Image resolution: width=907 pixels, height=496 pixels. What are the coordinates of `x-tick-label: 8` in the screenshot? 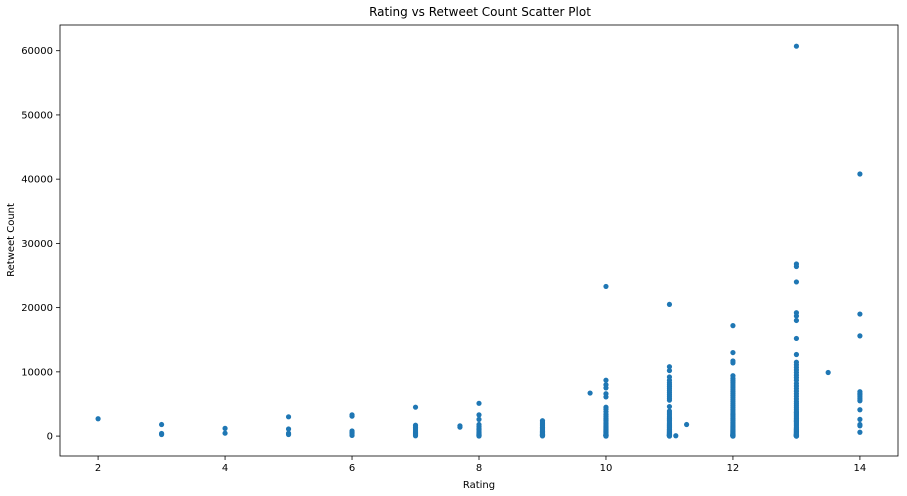 It's located at (479, 468).